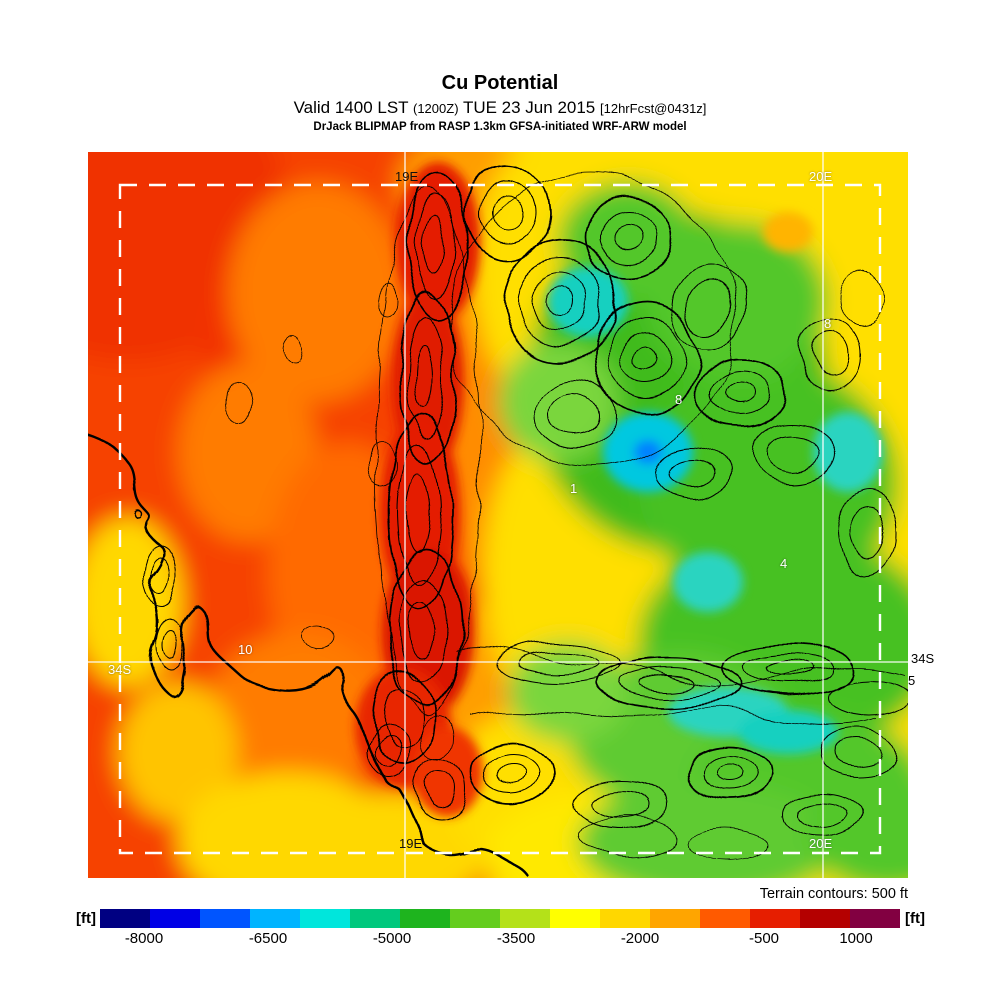 The image size is (1000, 1000). I want to click on colorbar-tick: 1000, so click(856, 938).